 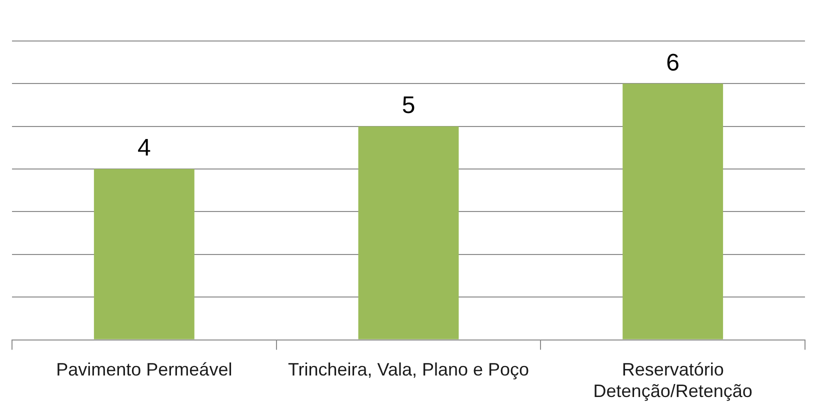 I want to click on data-label: 6, so click(x=673, y=62).